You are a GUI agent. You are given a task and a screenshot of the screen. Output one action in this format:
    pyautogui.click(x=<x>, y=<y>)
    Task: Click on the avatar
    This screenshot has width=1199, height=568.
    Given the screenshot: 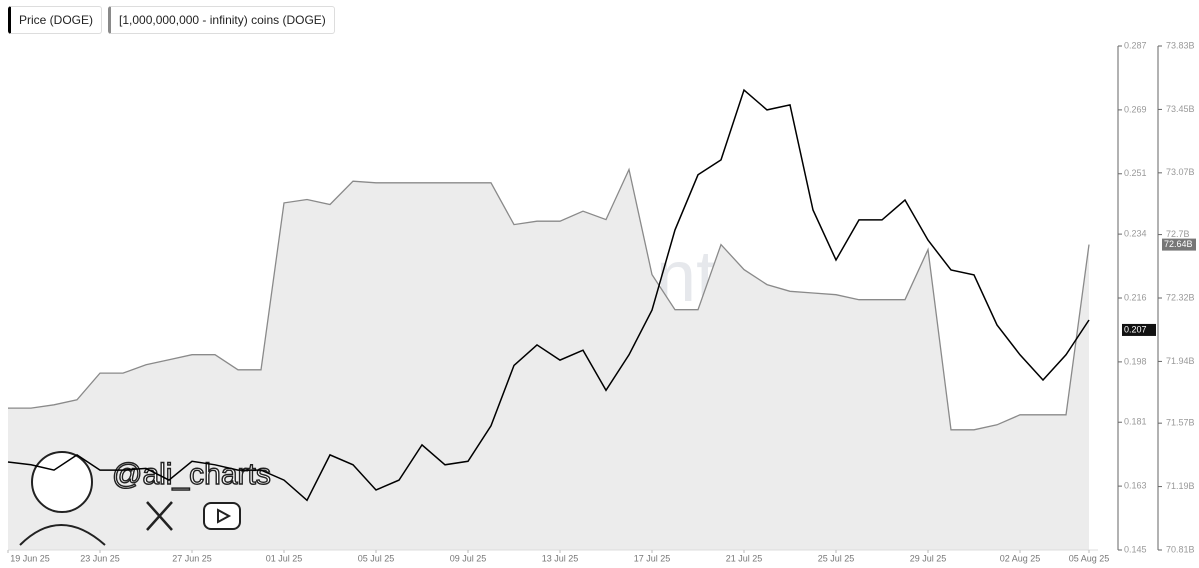 What is the action you would take?
    pyautogui.click(x=62, y=482)
    